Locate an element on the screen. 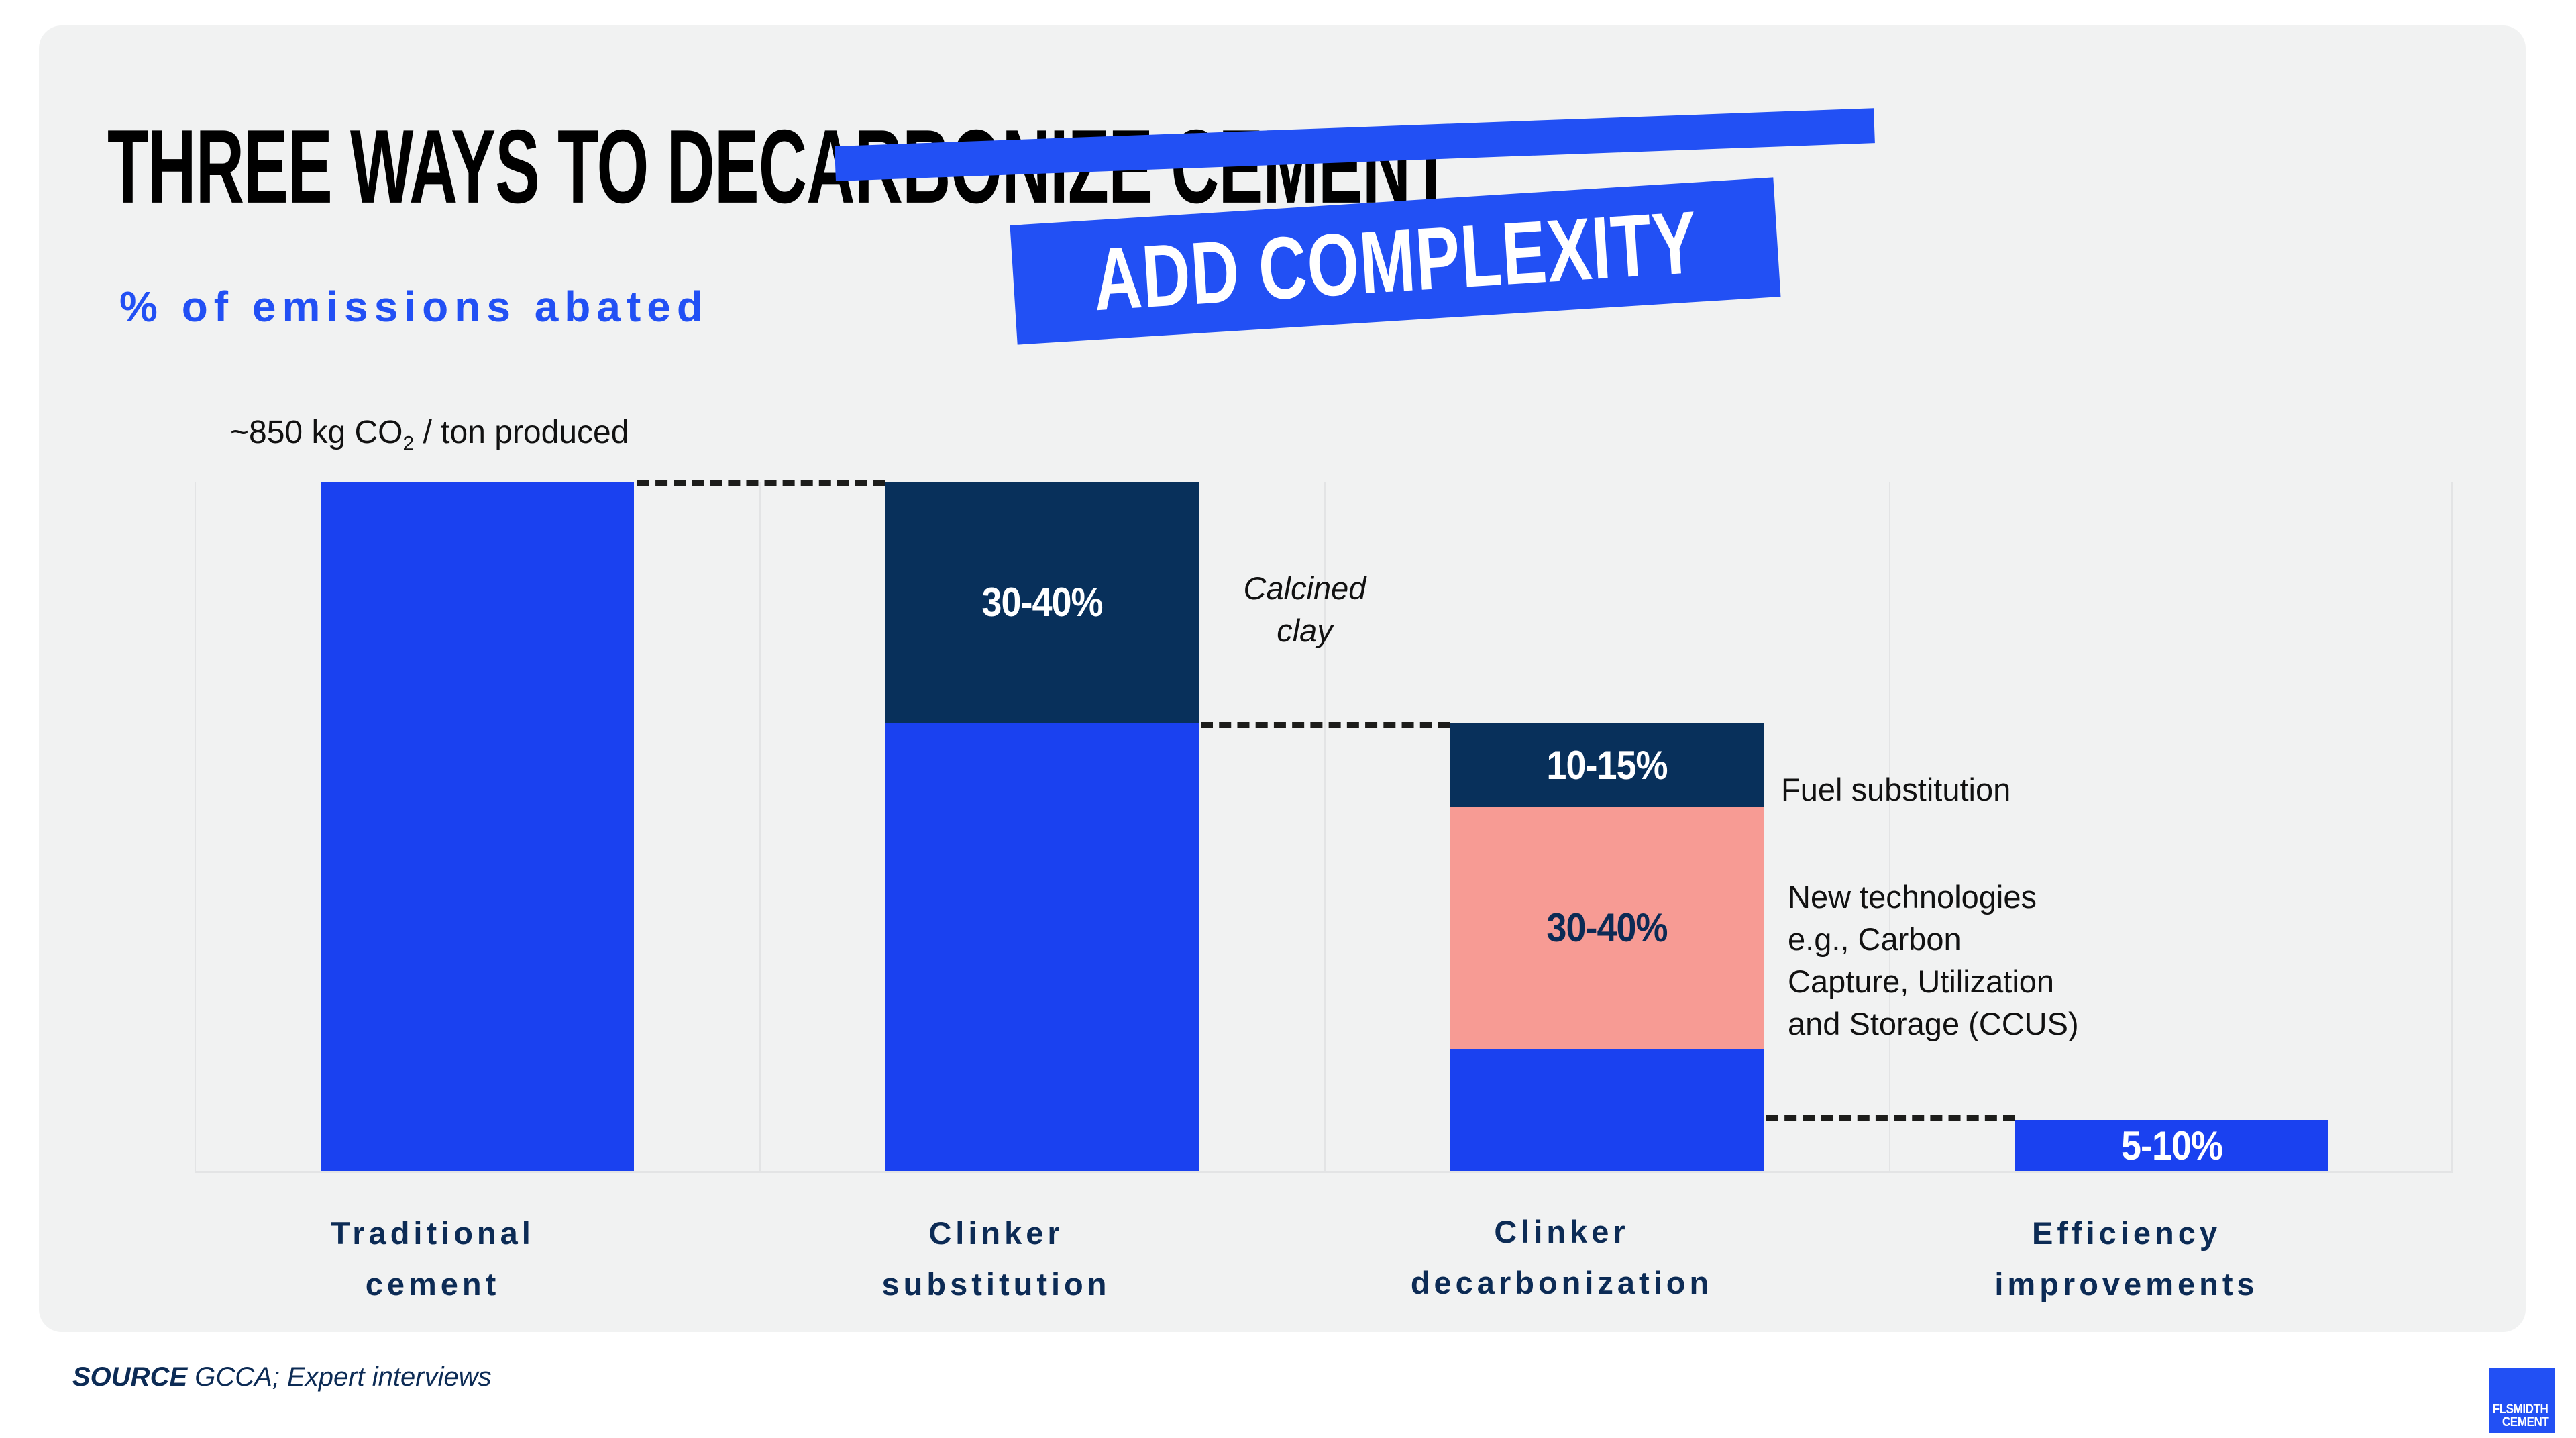 Image resolution: width=2576 pixels, height=1438 pixels. bar-segment-total is located at coordinates (477, 827).